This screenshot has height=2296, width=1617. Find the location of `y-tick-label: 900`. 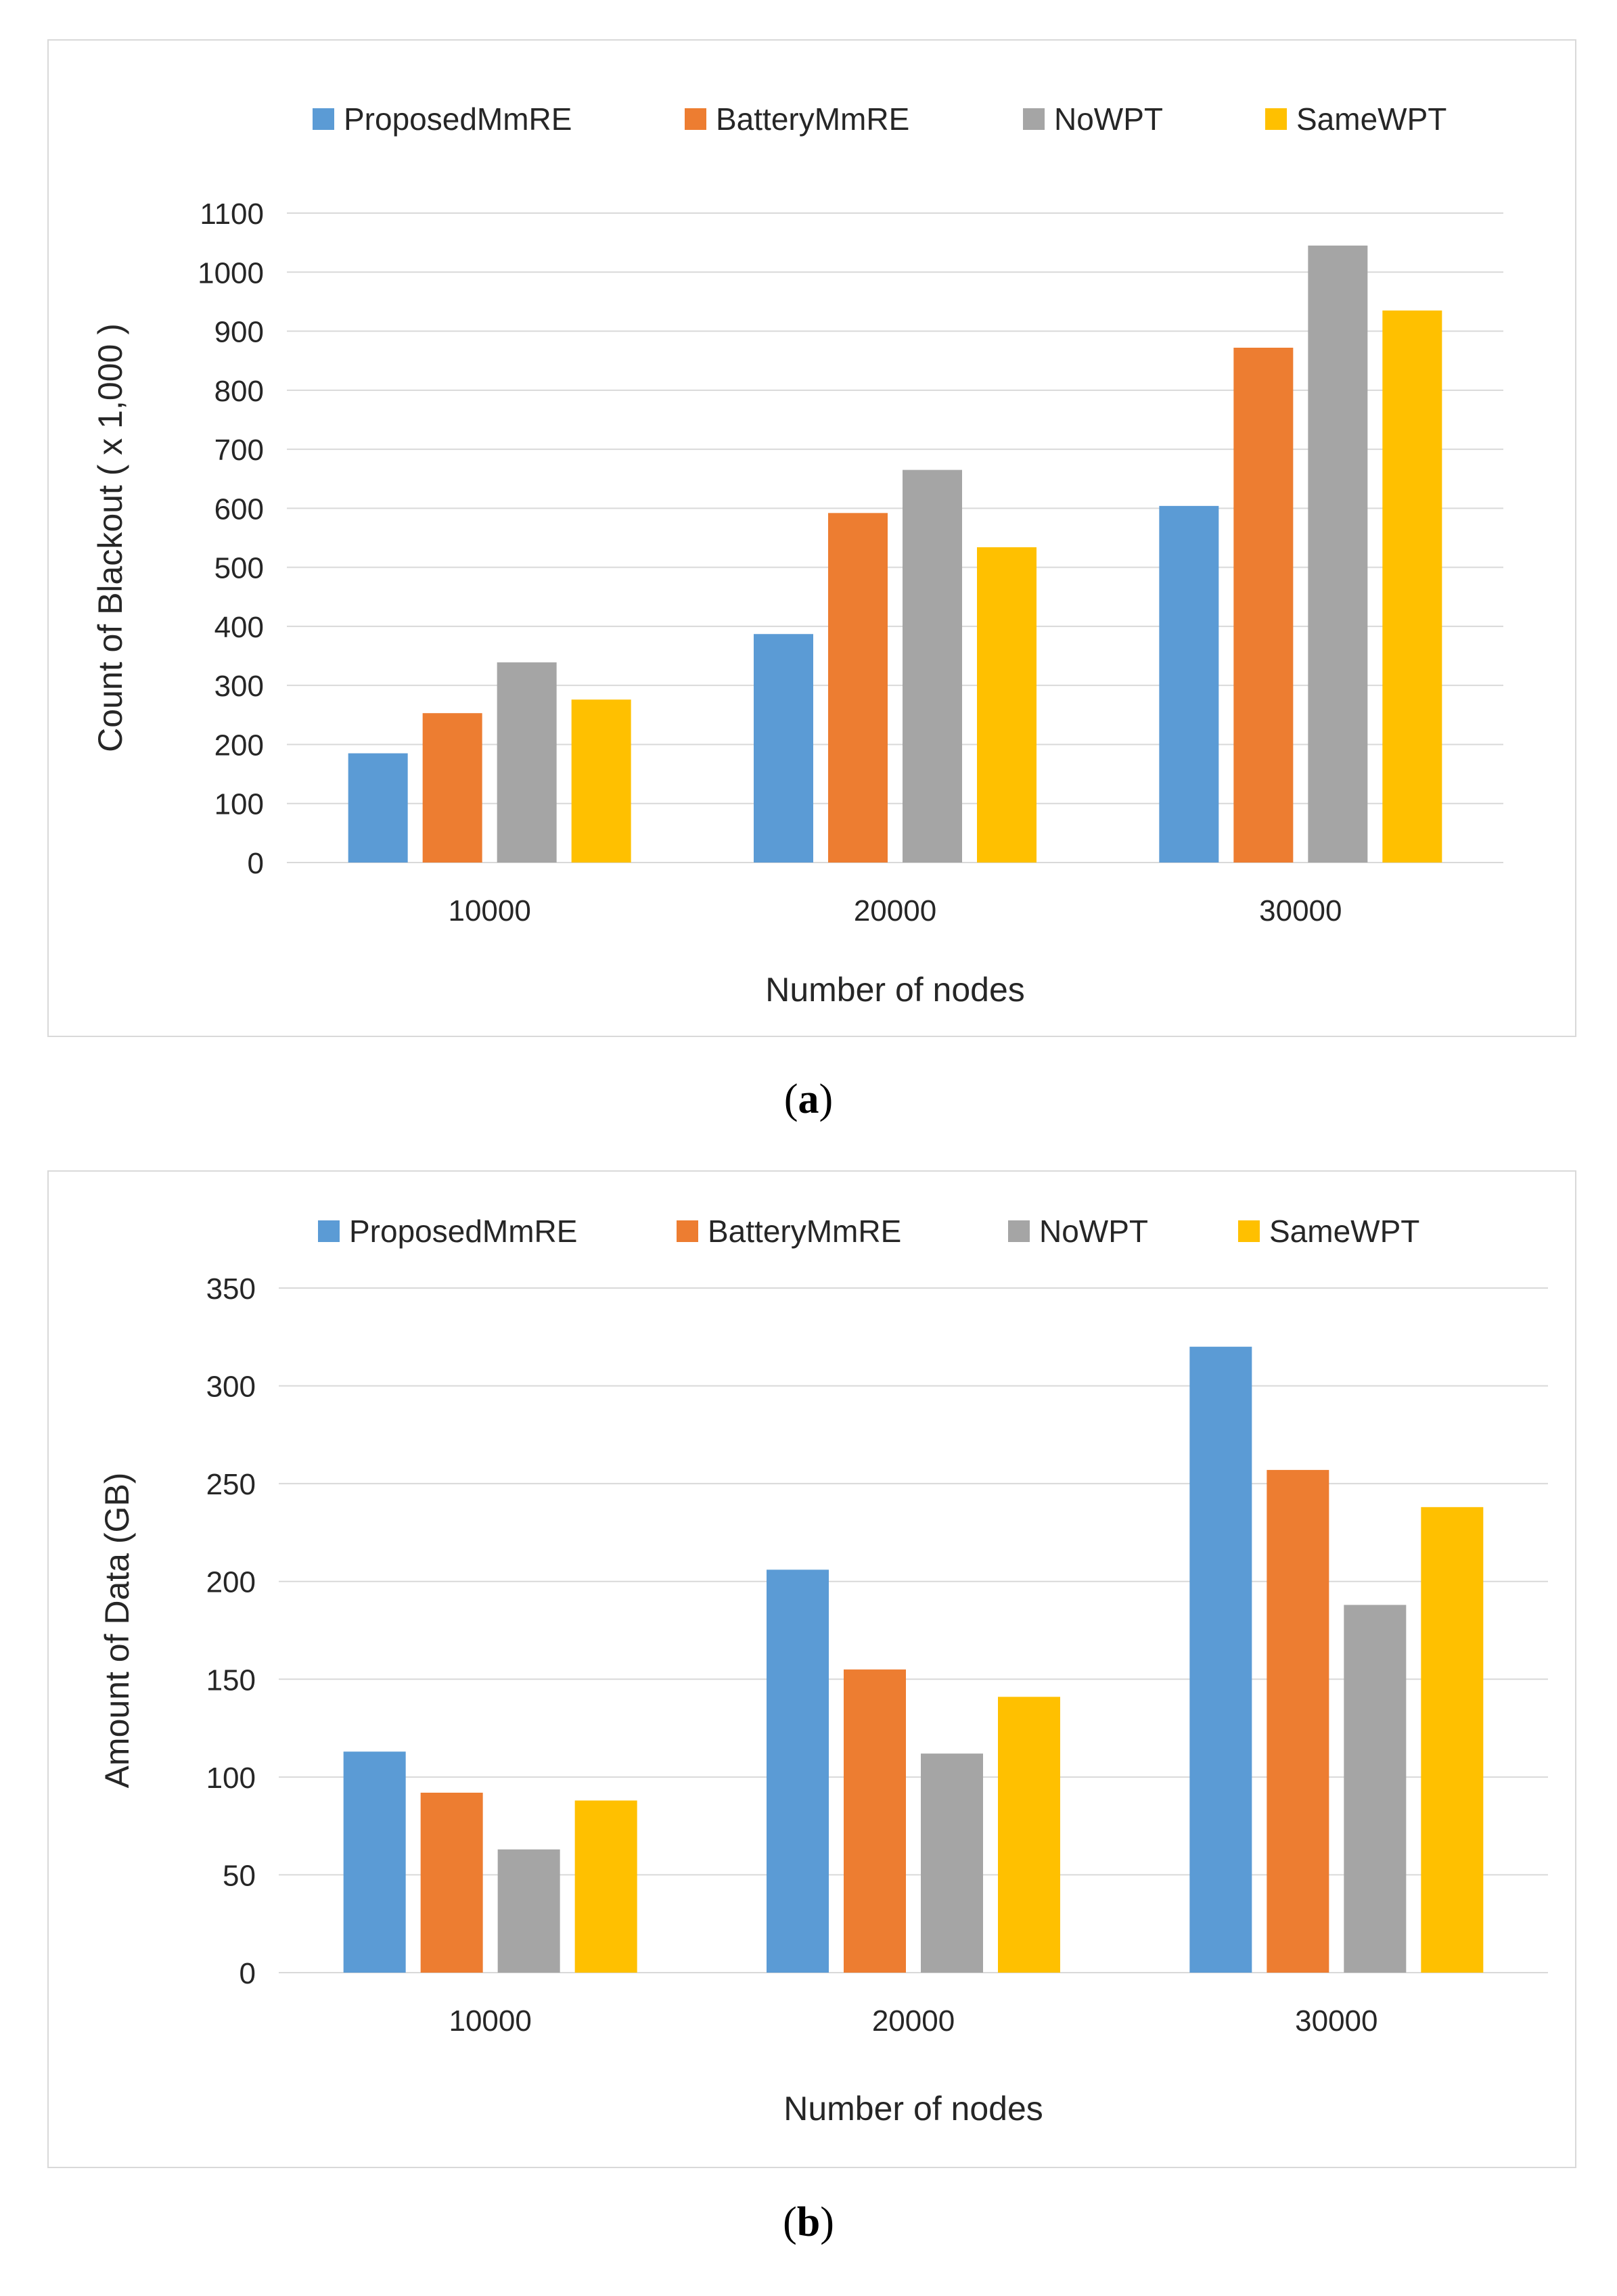

y-tick-label: 900 is located at coordinates (239, 332).